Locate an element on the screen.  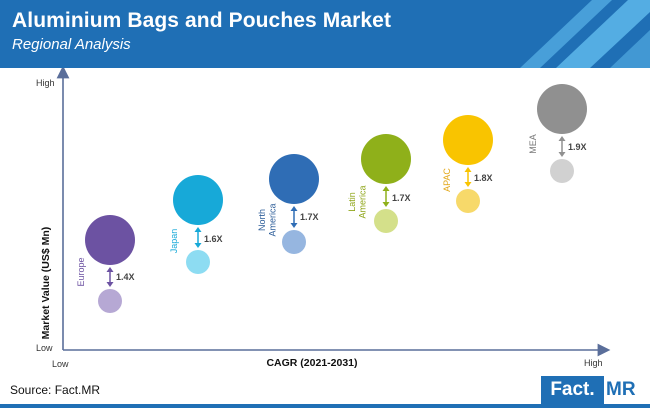
bubble-europe-large is located at coordinates (110, 240).